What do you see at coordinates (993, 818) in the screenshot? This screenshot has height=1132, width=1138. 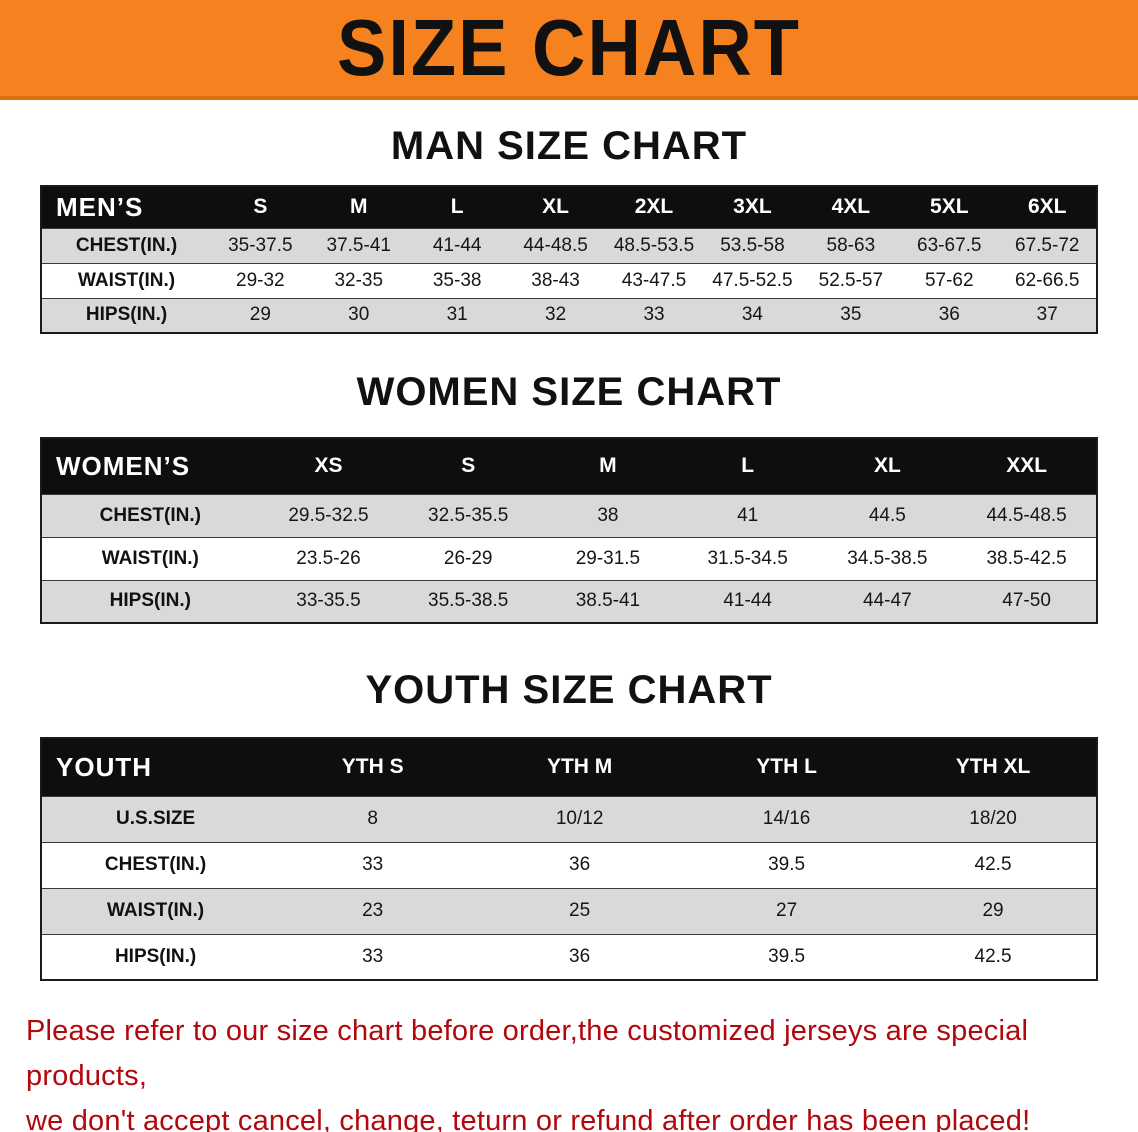 I see `size-value-cell: 18/20` at bounding box center [993, 818].